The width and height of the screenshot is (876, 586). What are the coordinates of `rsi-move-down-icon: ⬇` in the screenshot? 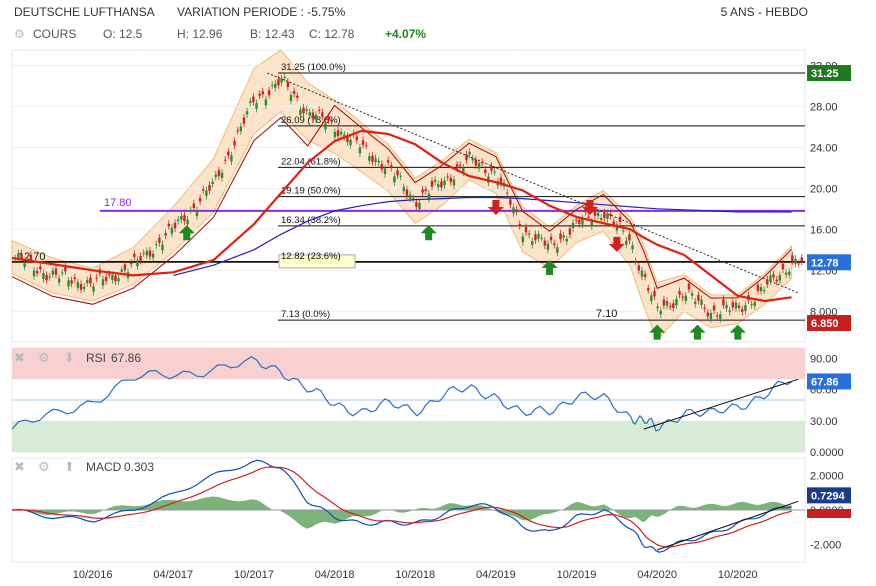 It's located at (69, 357).